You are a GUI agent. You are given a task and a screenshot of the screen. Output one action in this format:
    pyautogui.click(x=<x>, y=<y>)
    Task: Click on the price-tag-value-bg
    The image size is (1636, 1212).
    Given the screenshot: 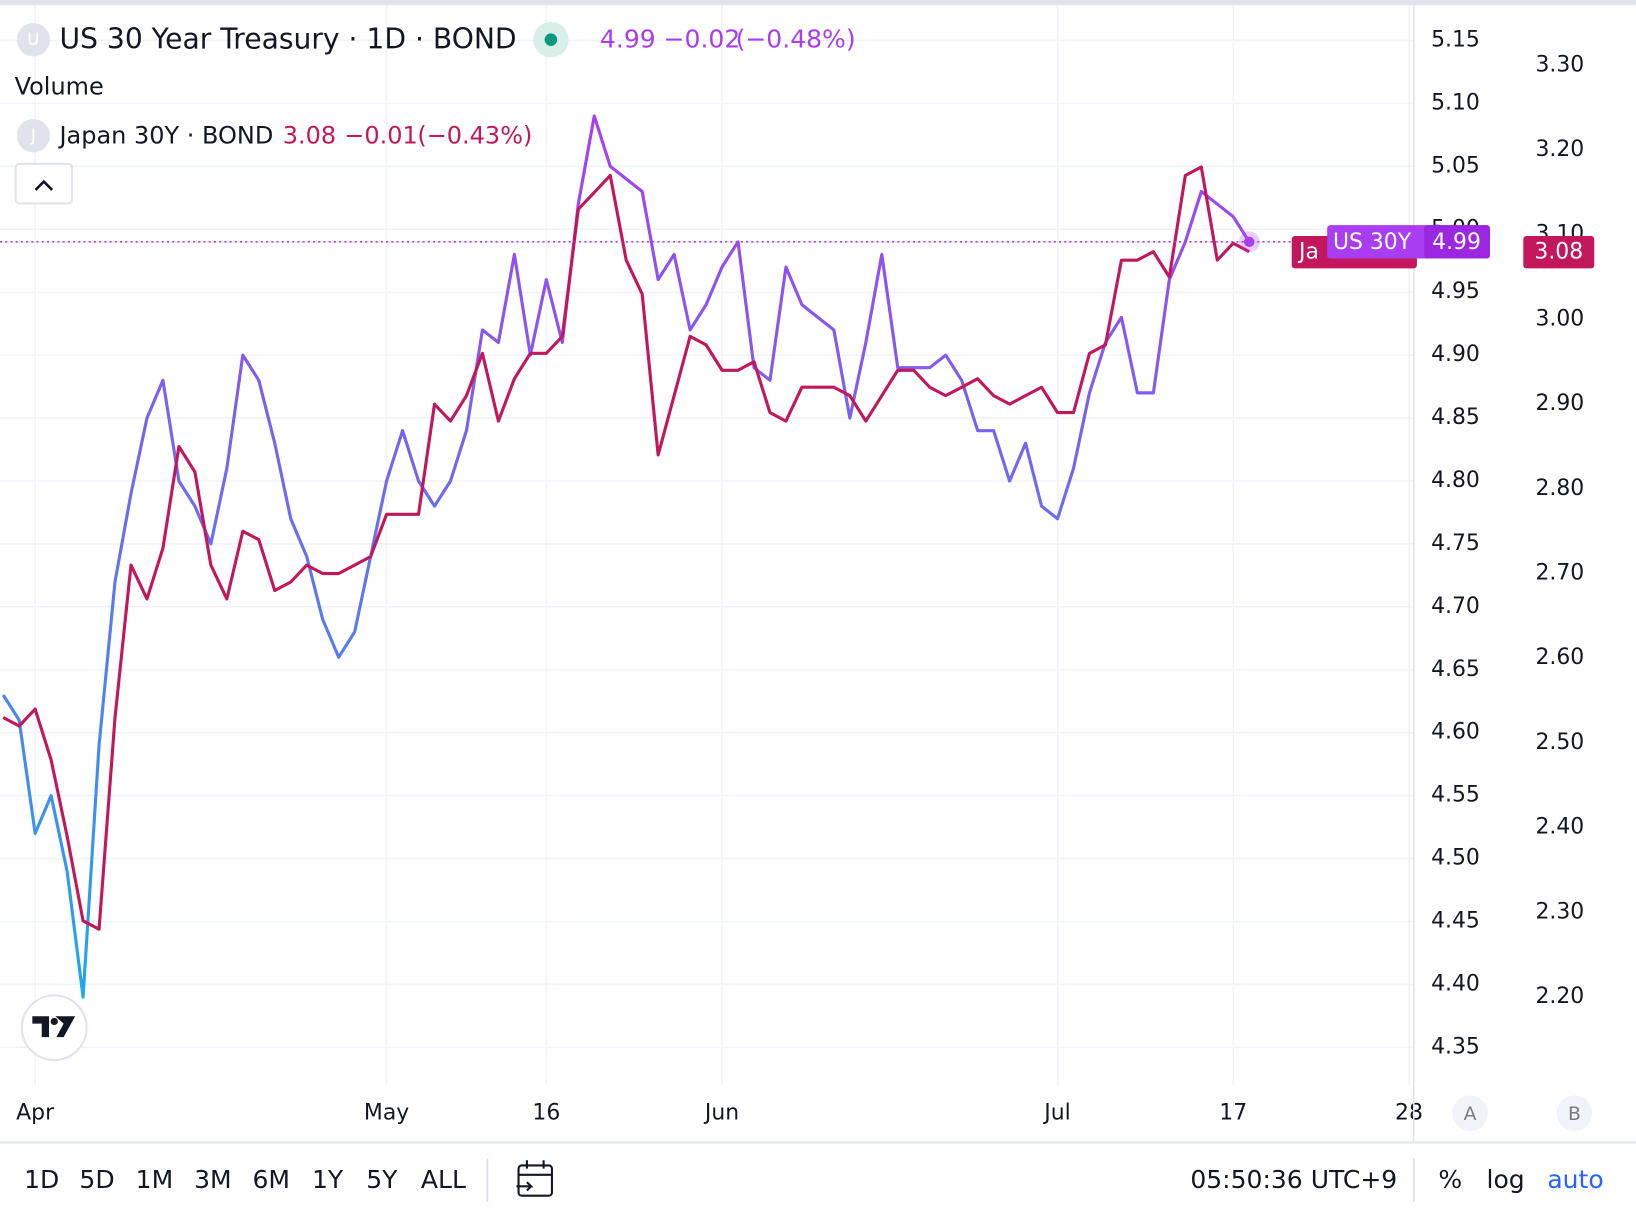 What is the action you would take?
    pyautogui.click(x=1457, y=242)
    